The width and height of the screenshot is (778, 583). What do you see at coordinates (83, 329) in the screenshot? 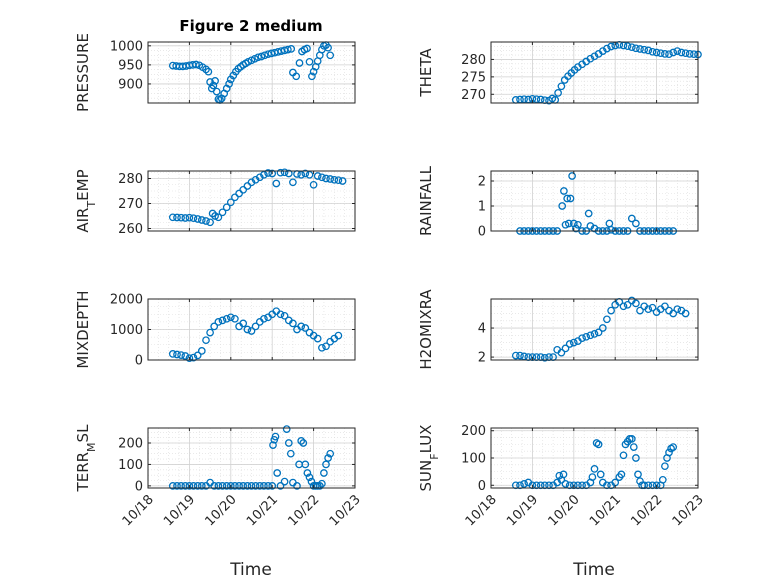
I see `y-axis-label-mixdepth: MIXDEPTH` at bounding box center [83, 329].